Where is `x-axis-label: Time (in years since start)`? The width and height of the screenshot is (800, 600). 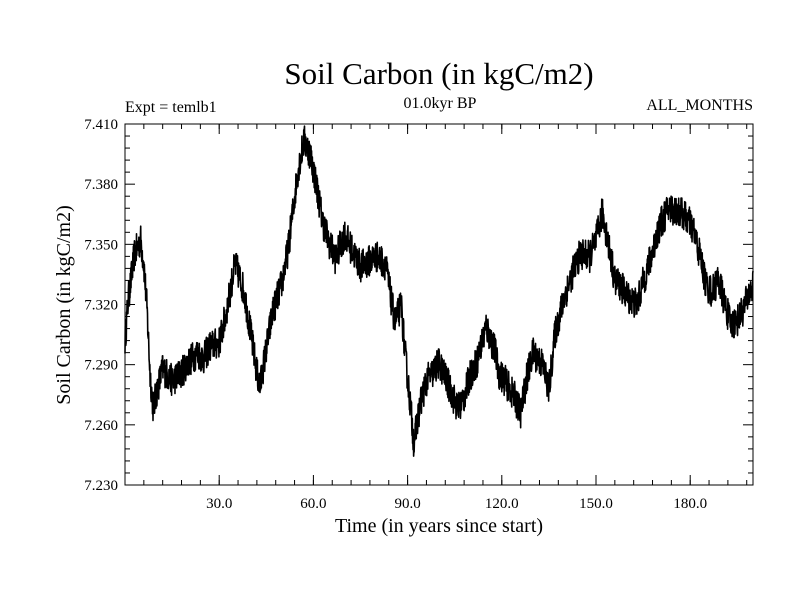 x-axis-label: Time (in years since start) is located at coordinates (439, 526).